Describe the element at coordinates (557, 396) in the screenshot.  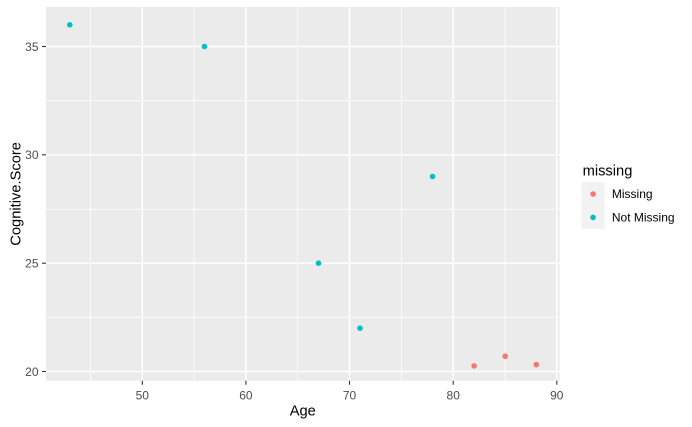
I see `svg-text: 90` at that location.